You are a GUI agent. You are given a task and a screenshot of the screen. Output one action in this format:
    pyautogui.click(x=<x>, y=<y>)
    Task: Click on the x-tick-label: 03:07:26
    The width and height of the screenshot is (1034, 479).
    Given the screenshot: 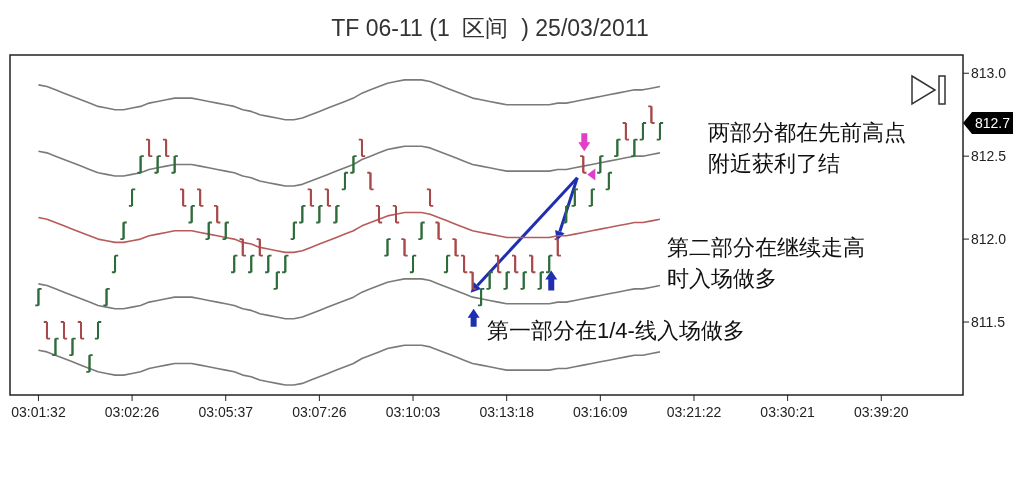 What is the action you would take?
    pyautogui.click(x=319, y=412)
    